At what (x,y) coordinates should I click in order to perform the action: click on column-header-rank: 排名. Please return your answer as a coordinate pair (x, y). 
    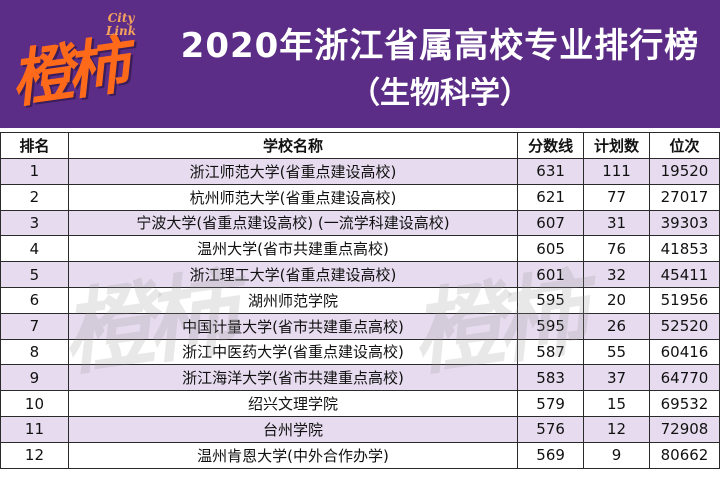
    Looking at the image, I should click on (34, 145).